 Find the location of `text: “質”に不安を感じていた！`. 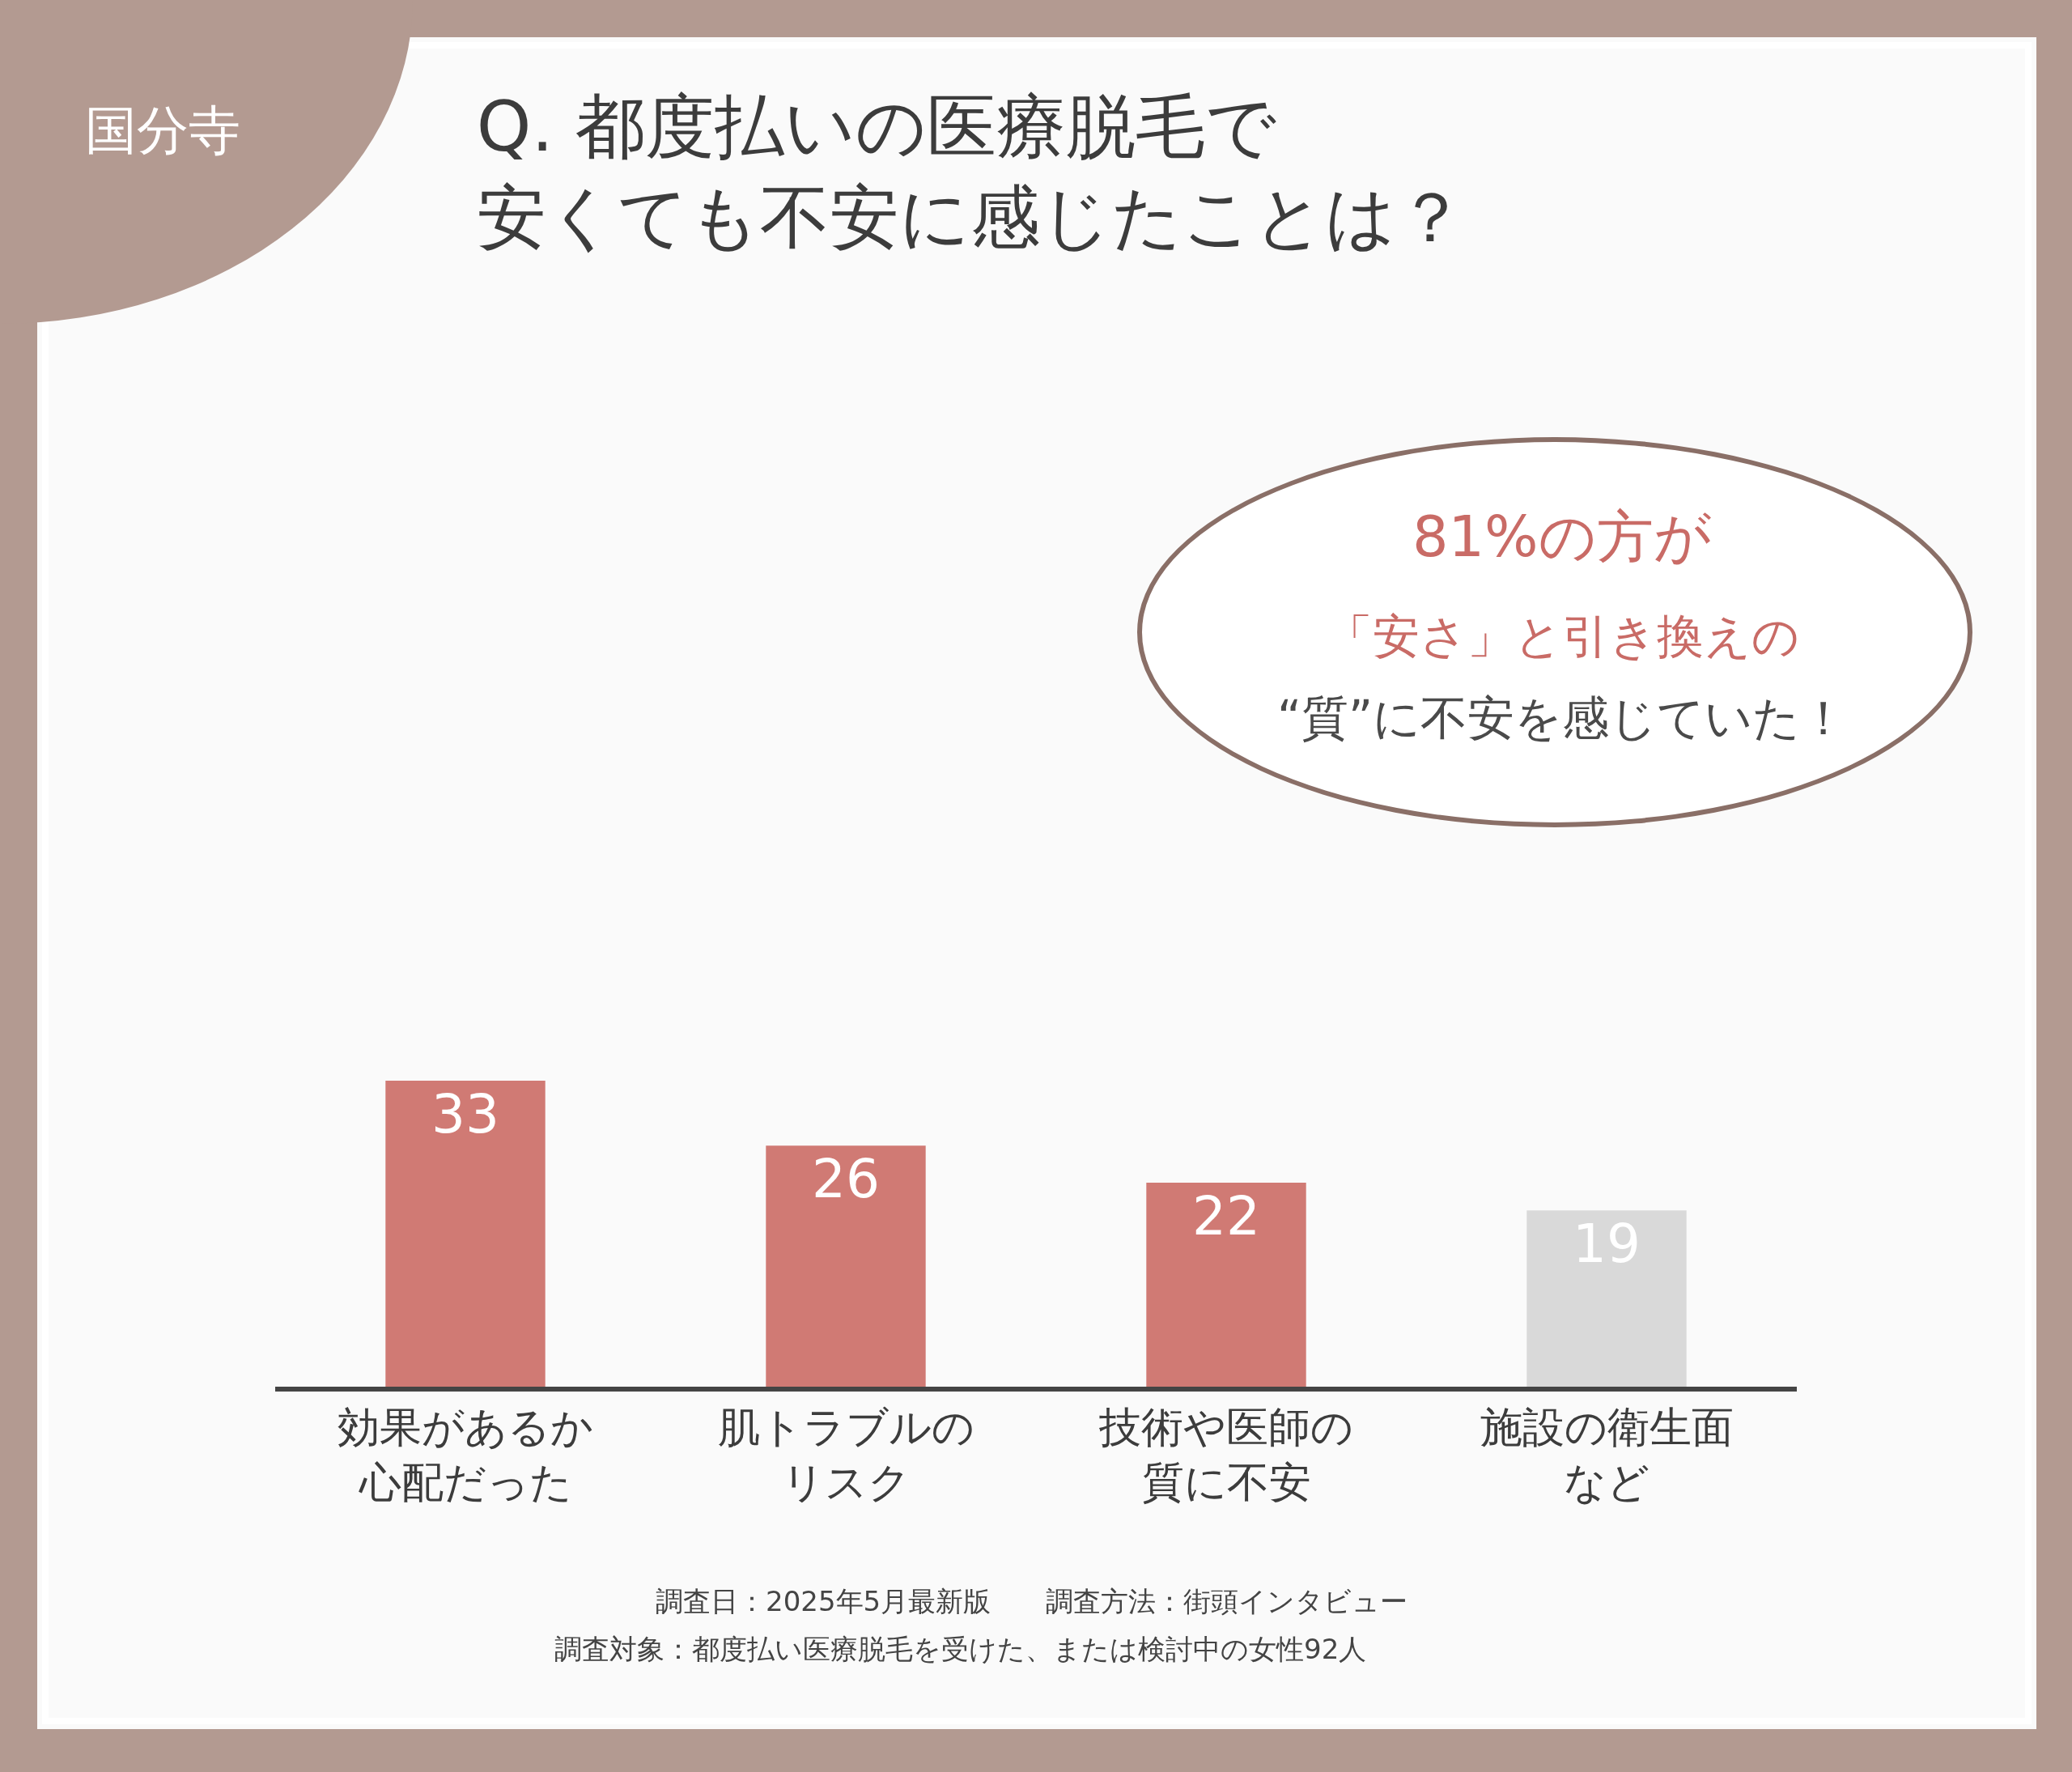

text: “質”に不安を感じていた！ is located at coordinates (1562, 719).